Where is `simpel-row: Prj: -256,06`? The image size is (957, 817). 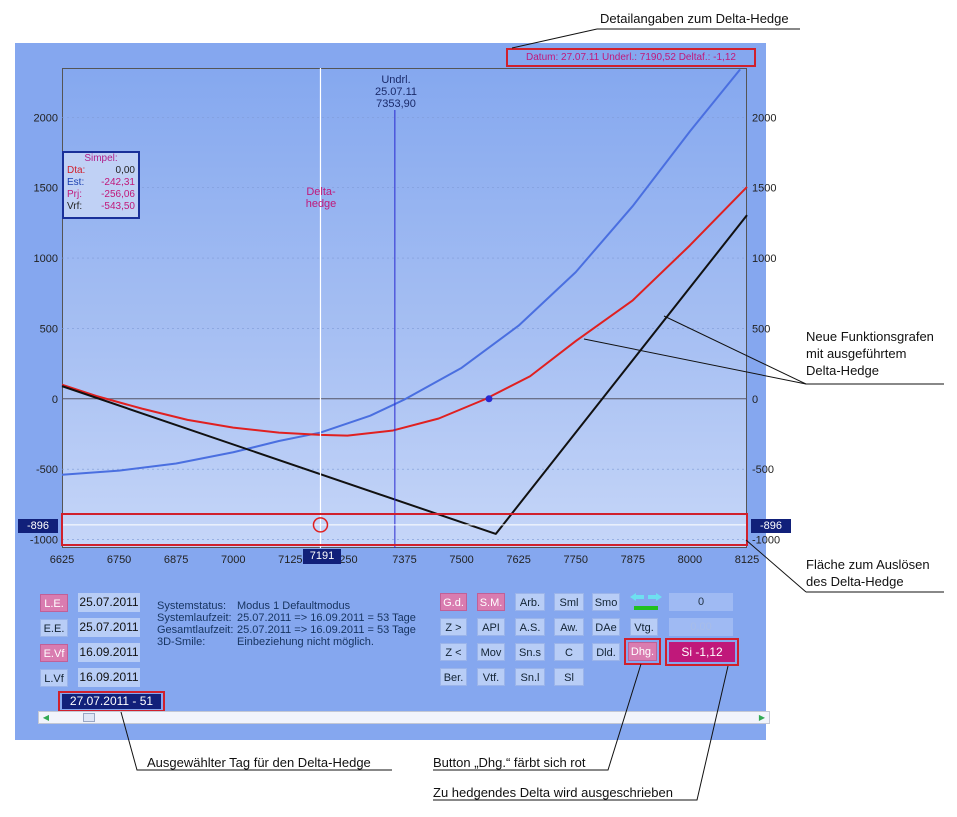 simpel-row: Prj: -256,06 is located at coordinates (101, 195).